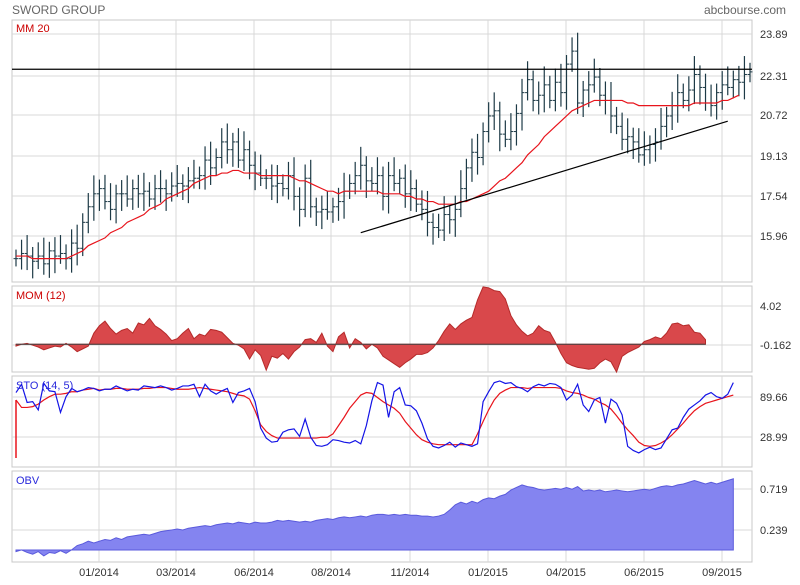 The width and height of the screenshot is (800, 585). What do you see at coordinates (331, 573) in the screenshot?
I see `x-tick-label: 08/2014` at bounding box center [331, 573].